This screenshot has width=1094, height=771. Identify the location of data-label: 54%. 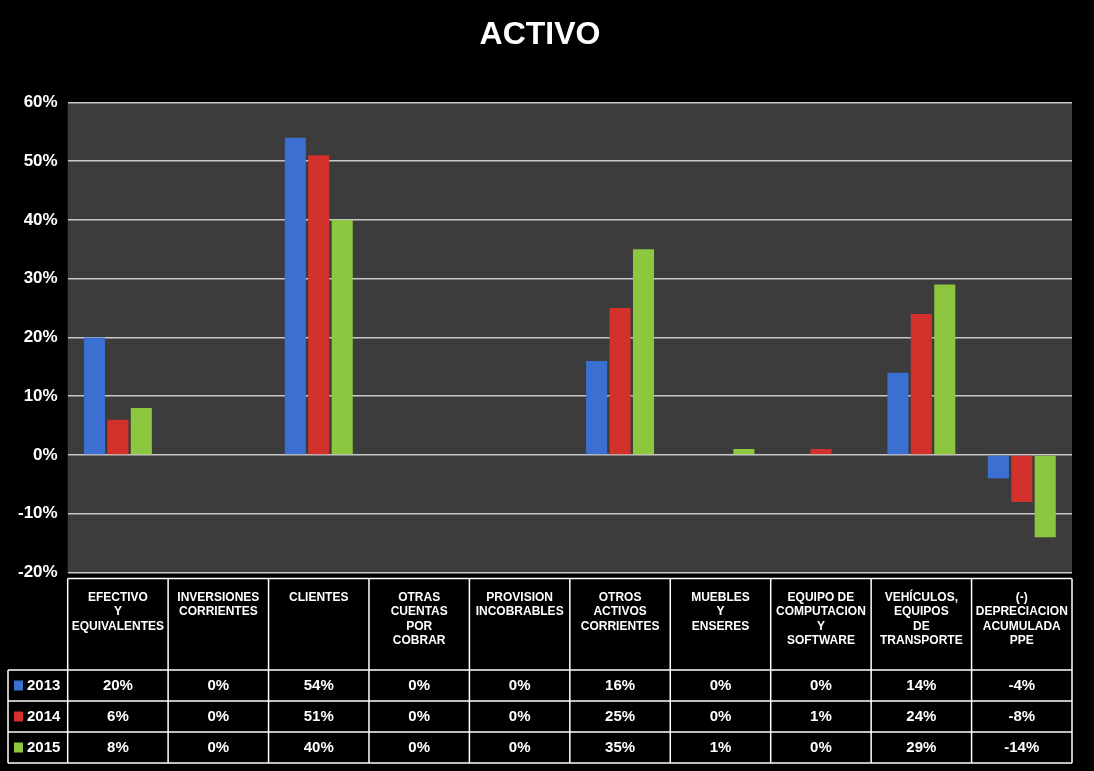
(318, 684).